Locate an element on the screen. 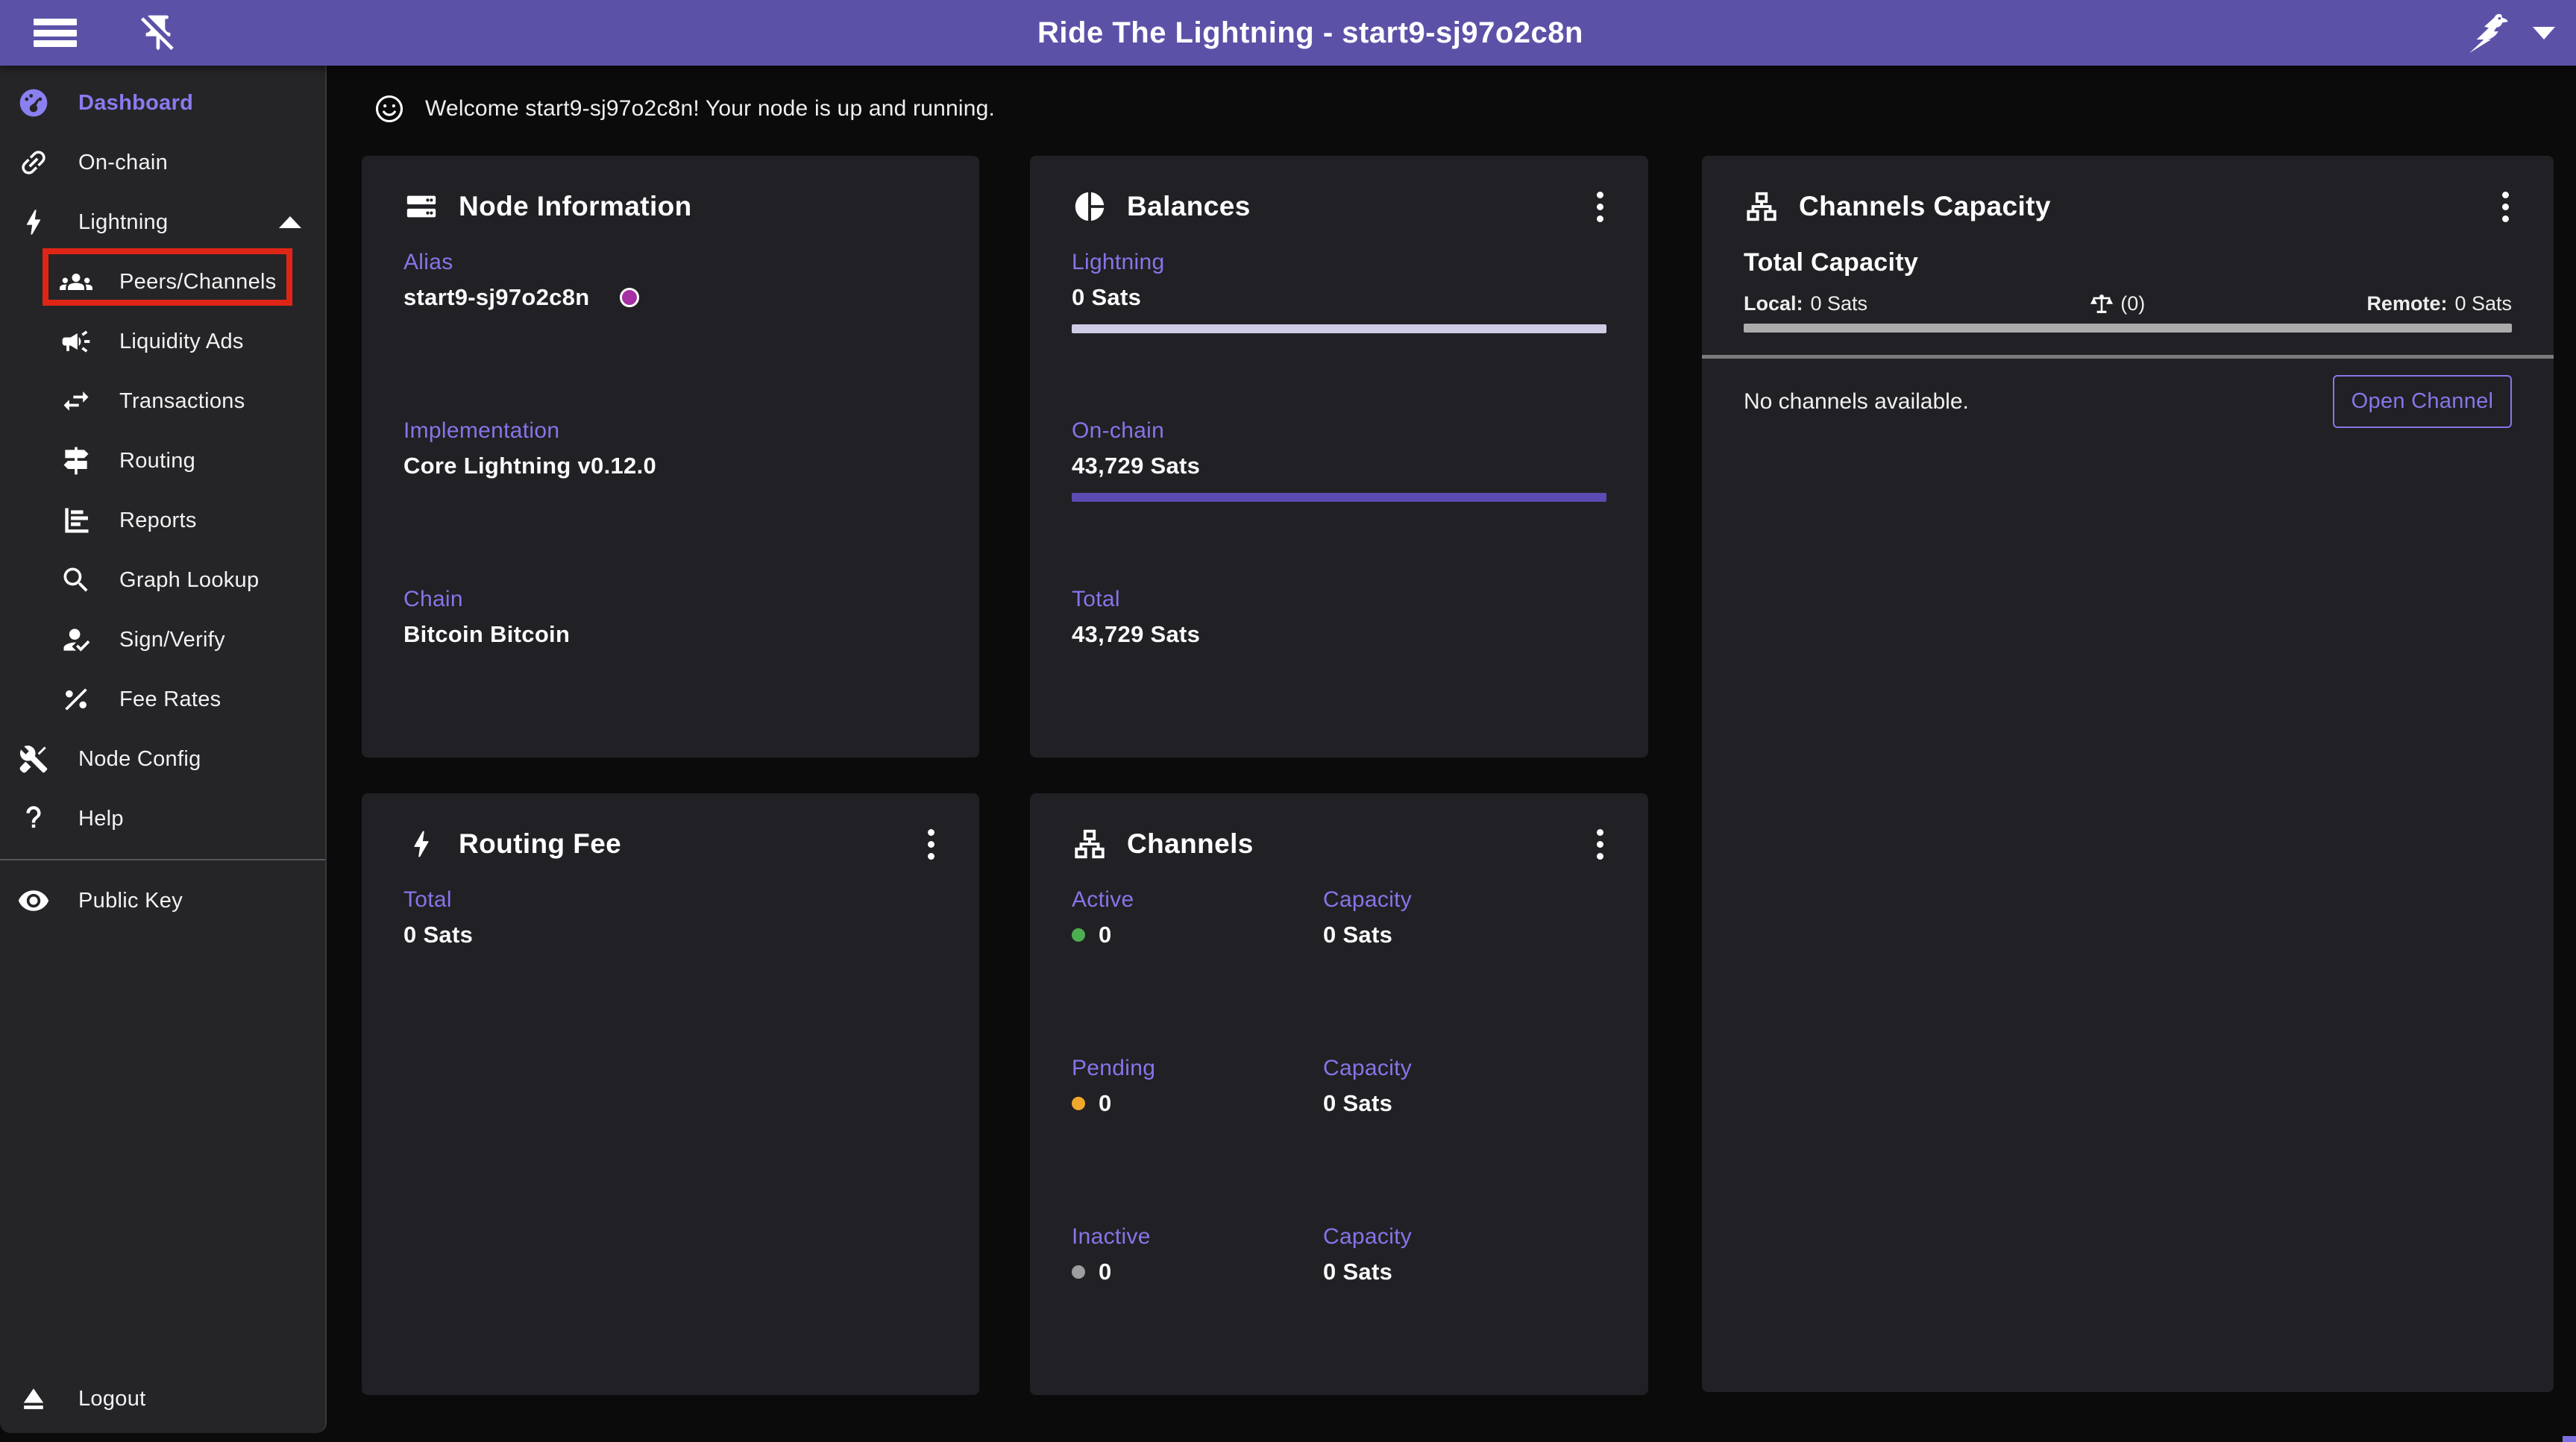 Image resolution: width=2576 pixels, height=1442 pixels. routing-fee-total-value: 0 Sats is located at coordinates (439, 935).